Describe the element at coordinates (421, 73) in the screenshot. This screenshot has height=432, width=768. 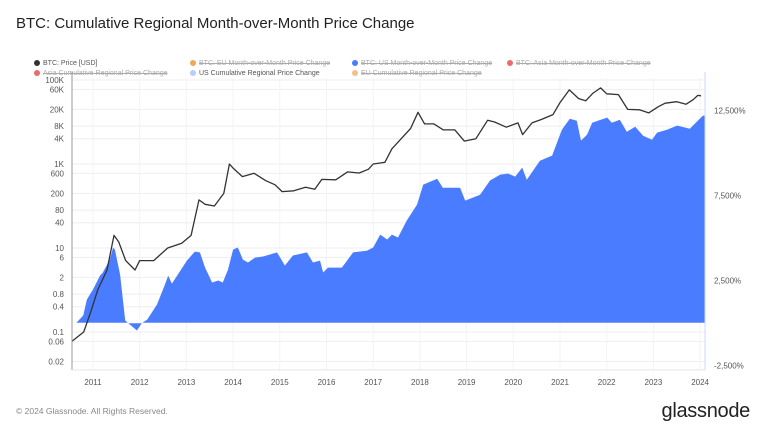
I see `legend-label: EU Cumulative Regional Price Change` at that location.